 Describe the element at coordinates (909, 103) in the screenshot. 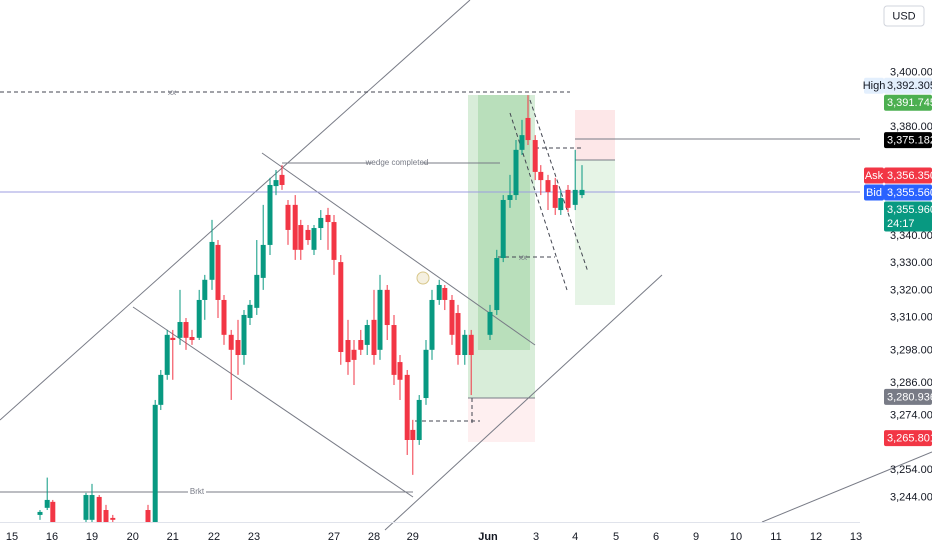

I see `price-label: 3,391.745` at that location.